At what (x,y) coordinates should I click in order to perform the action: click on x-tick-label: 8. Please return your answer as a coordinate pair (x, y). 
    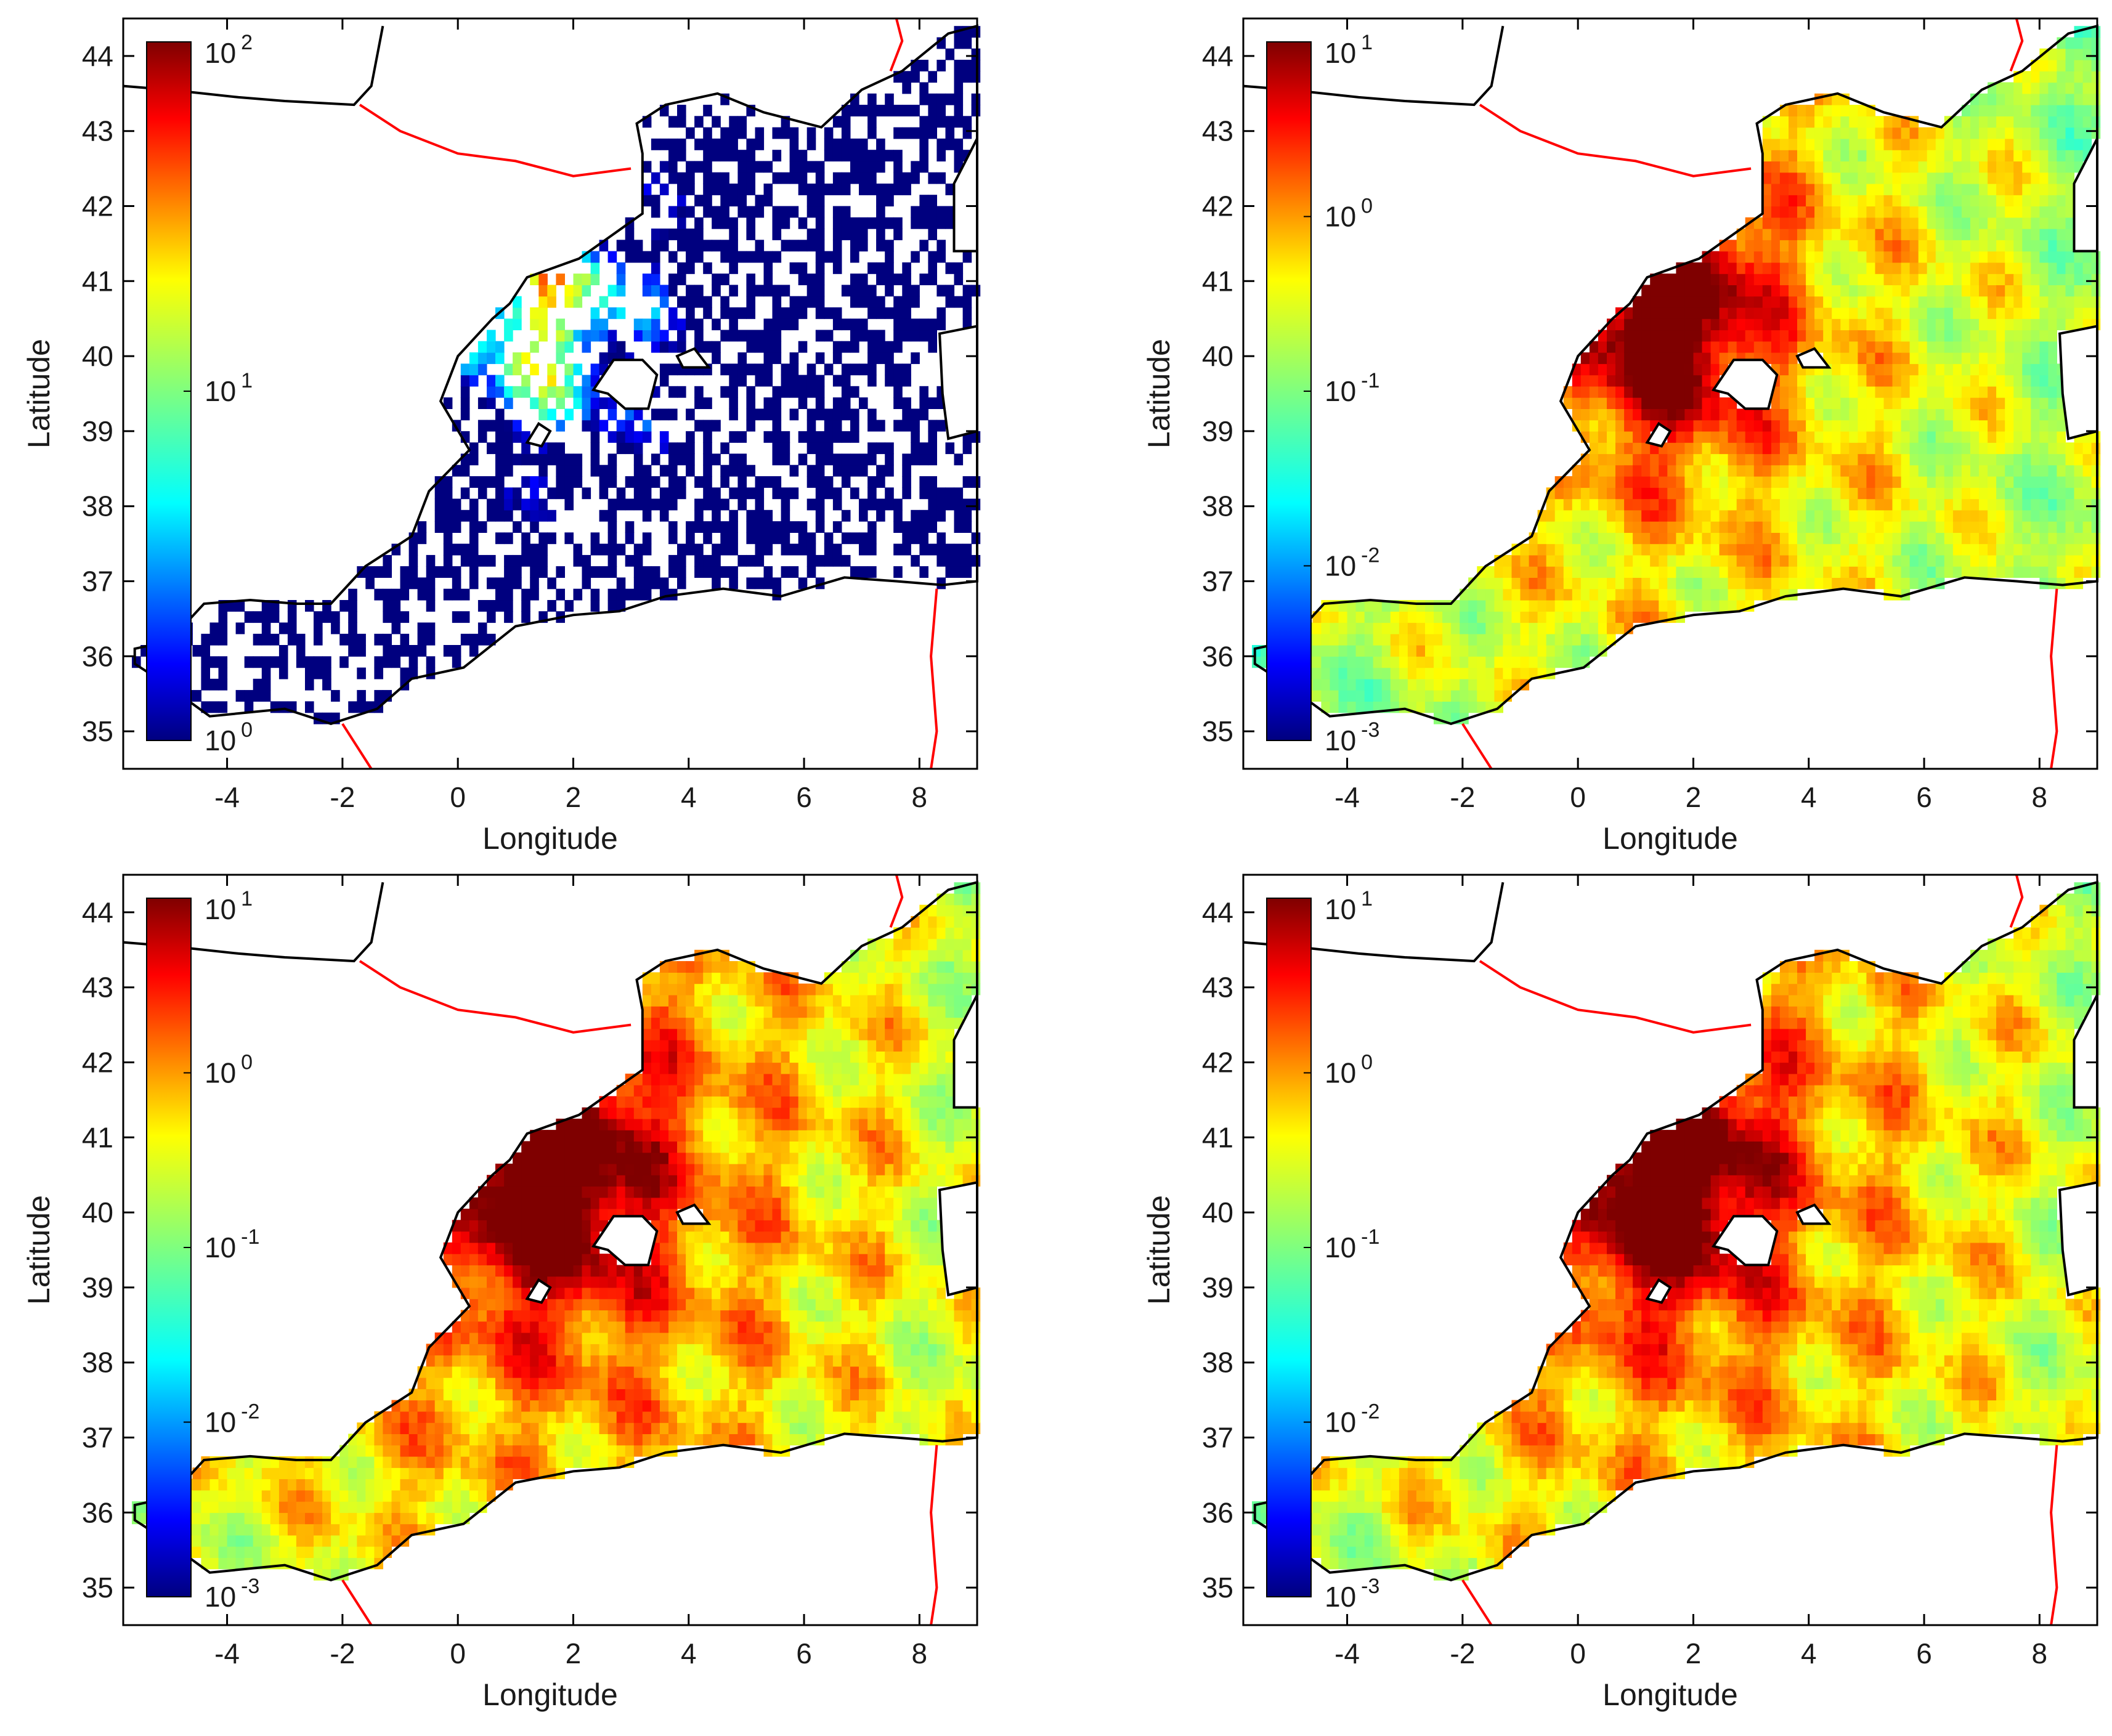
    Looking at the image, I should click on (2040, 797).